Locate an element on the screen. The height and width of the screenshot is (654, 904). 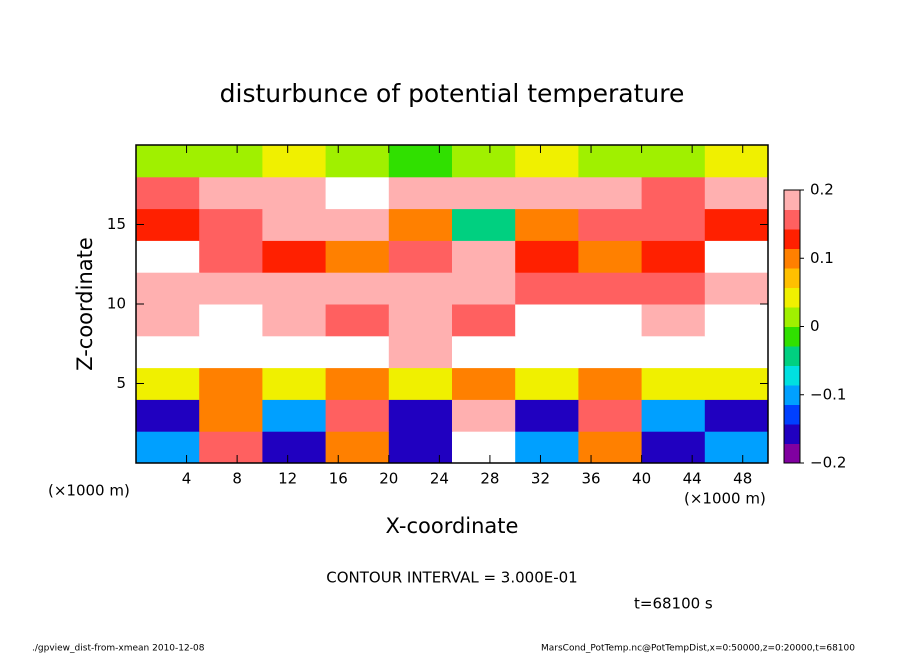
x-tick-label: 44 is located at coordinates (692, 479).